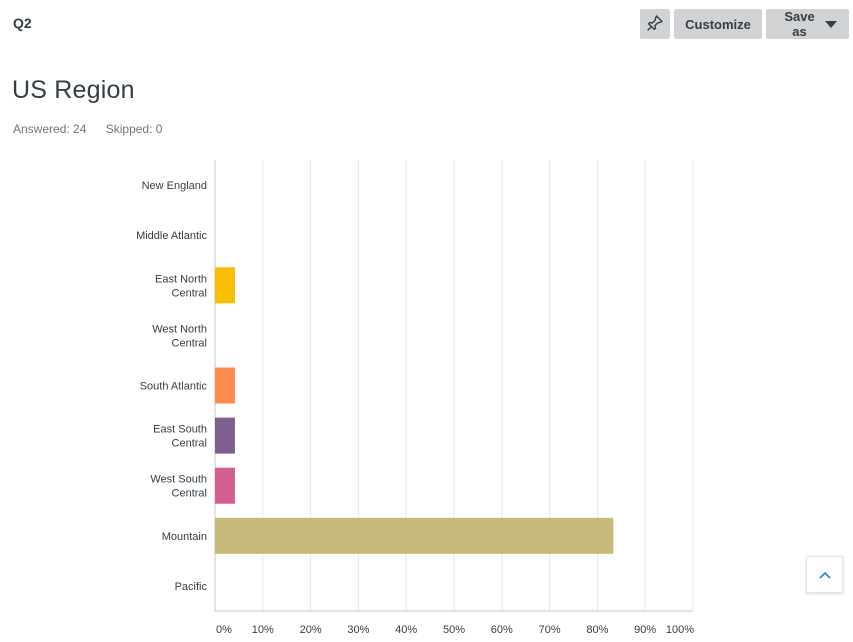 The image size is (853, 642). I want to click on category-label: East North, so click(181, 279).